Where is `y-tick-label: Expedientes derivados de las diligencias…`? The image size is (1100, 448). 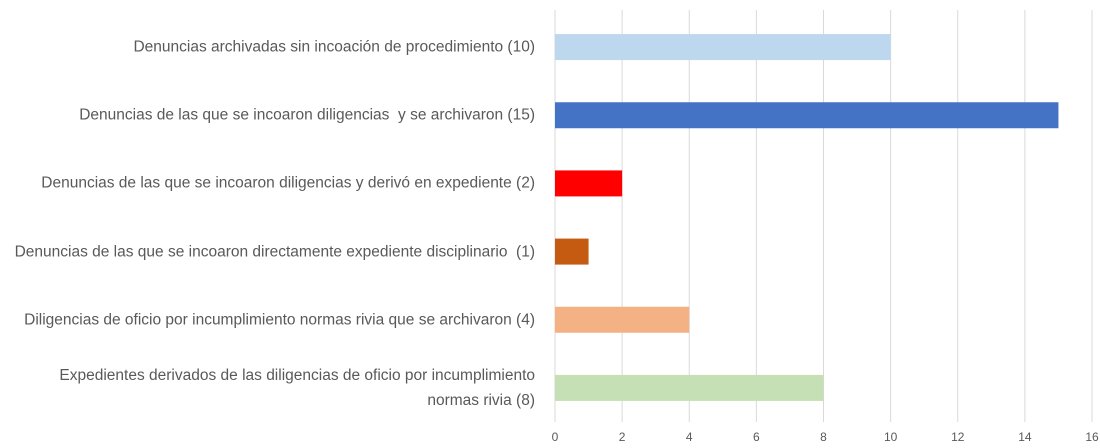 y-tick-label: Expedientes derivados de las diligencias… is located at coordinates (299, 387).